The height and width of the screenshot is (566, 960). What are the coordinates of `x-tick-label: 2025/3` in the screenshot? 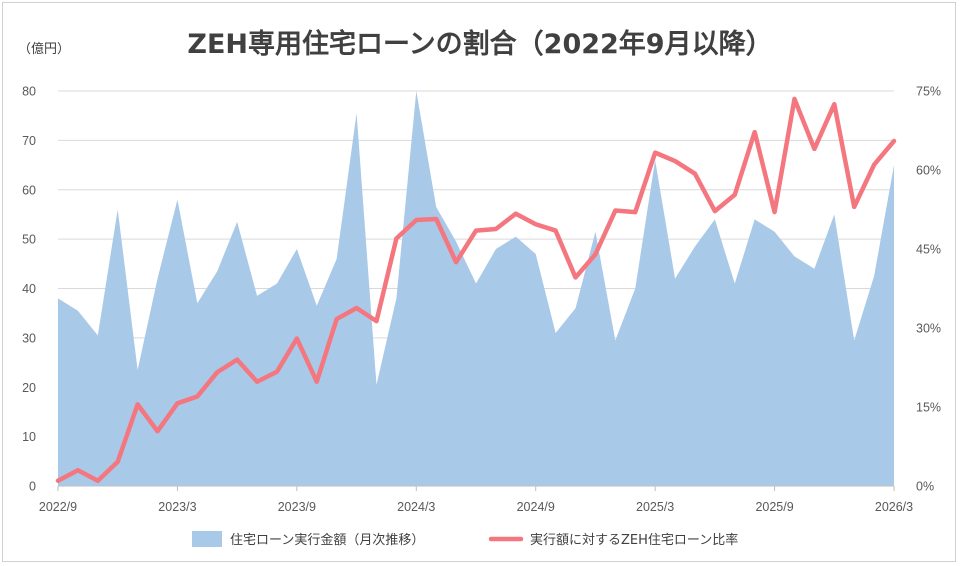 It's located at (655, 507).